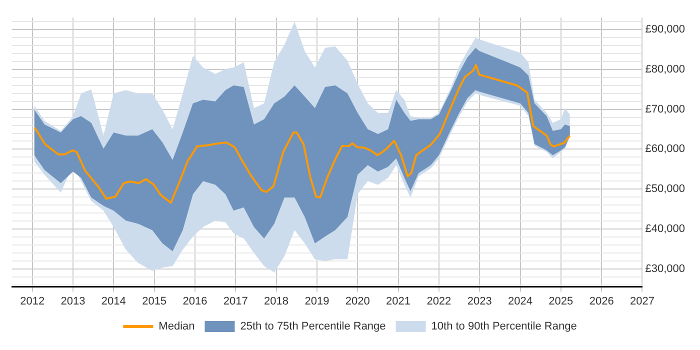 The height and width of the screenshot is (350, 700). What do you see at coordinates (561, 301) in the screenshot?
I see `x-tick-label: 2025` at bounding box center [561, 301].